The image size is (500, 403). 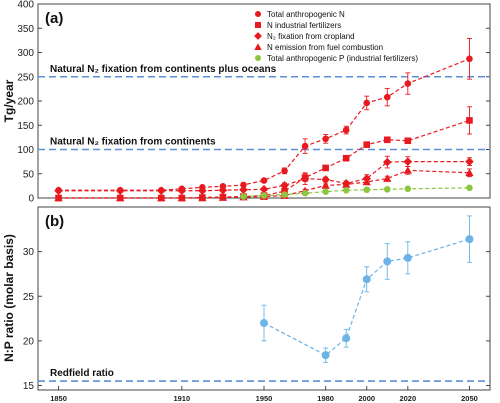 What do you see at coordinates (9, 100) in the screenshot?
I see `panel-a-ylabel: Tg/year` at bounding box center [9, 100].